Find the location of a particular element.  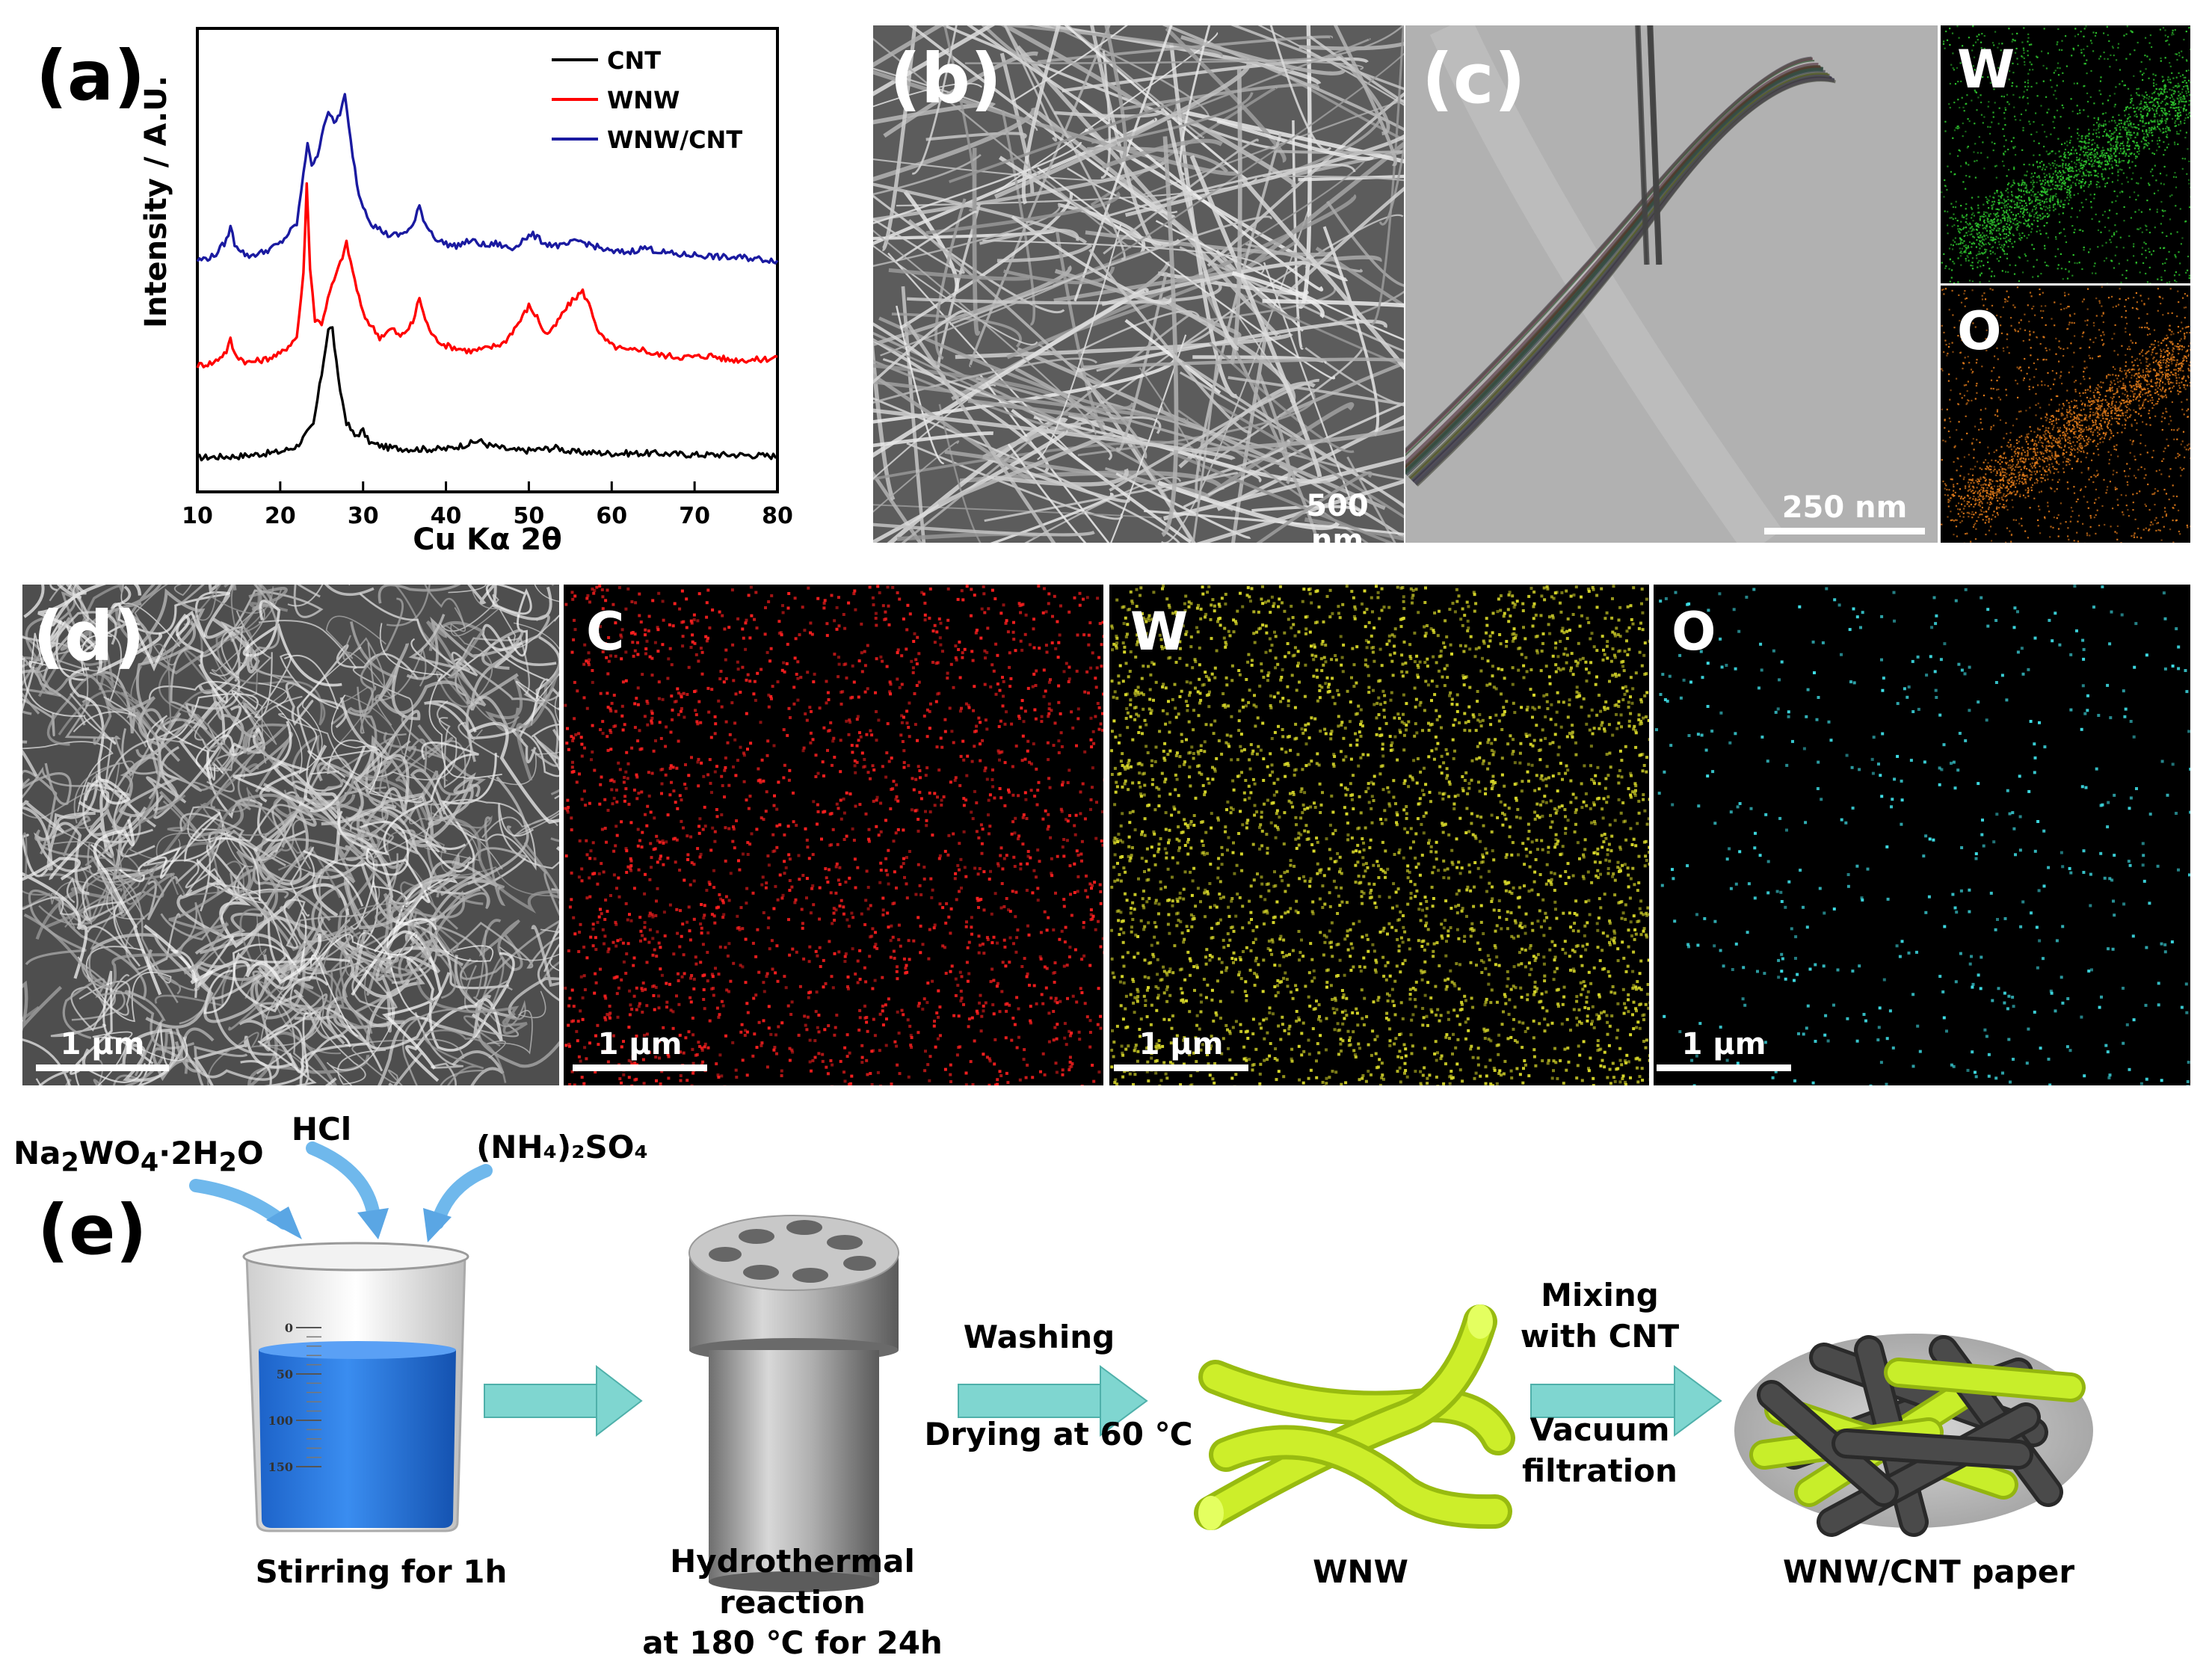

map-c-o-label: O is located at coordinates (1979, 331).